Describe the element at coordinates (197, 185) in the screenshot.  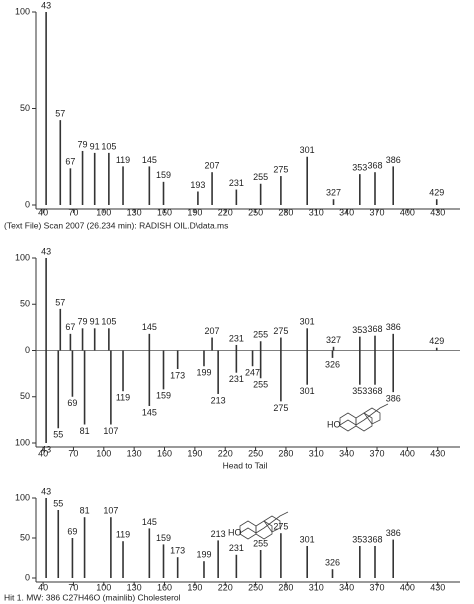
I see `peak-label: 193` at that location.